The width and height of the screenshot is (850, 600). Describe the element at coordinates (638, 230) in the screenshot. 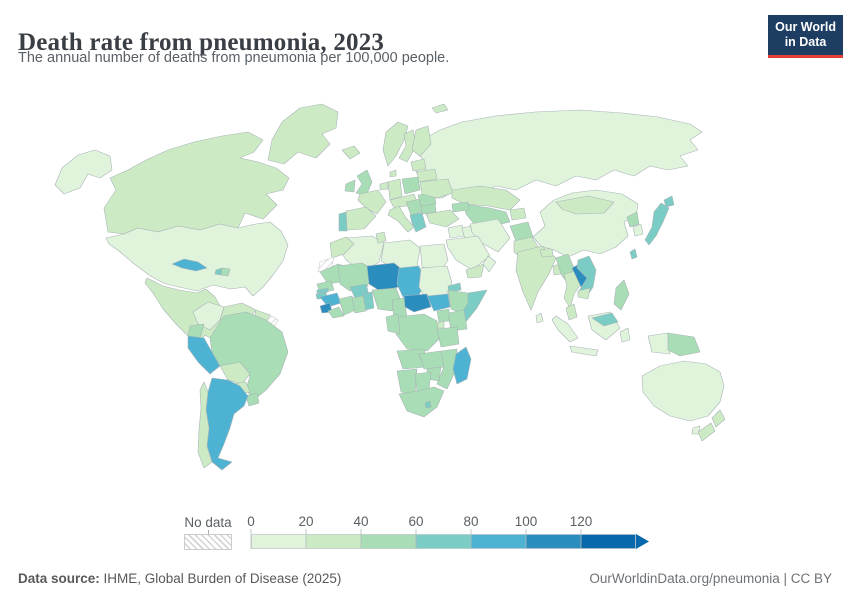

I see `country-south-korea` at that location.